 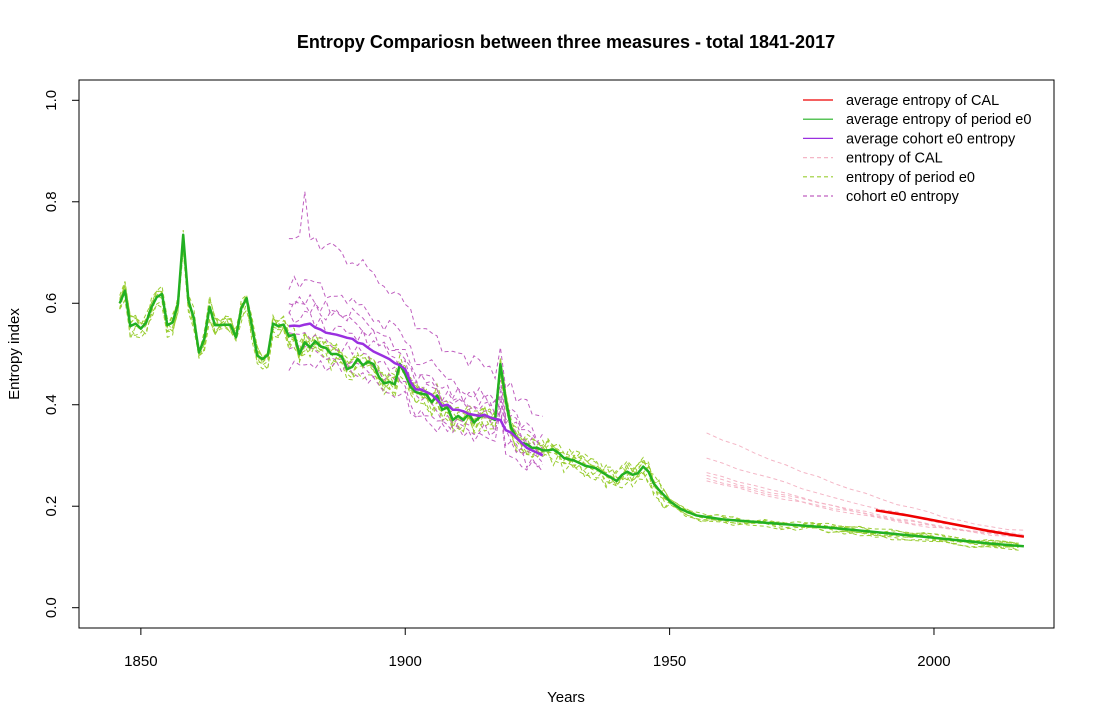 What do you see at coordinates (51, 506) in the screenshot?
I see `y-tick-label: 0.2` at bounding box center [51, 506].